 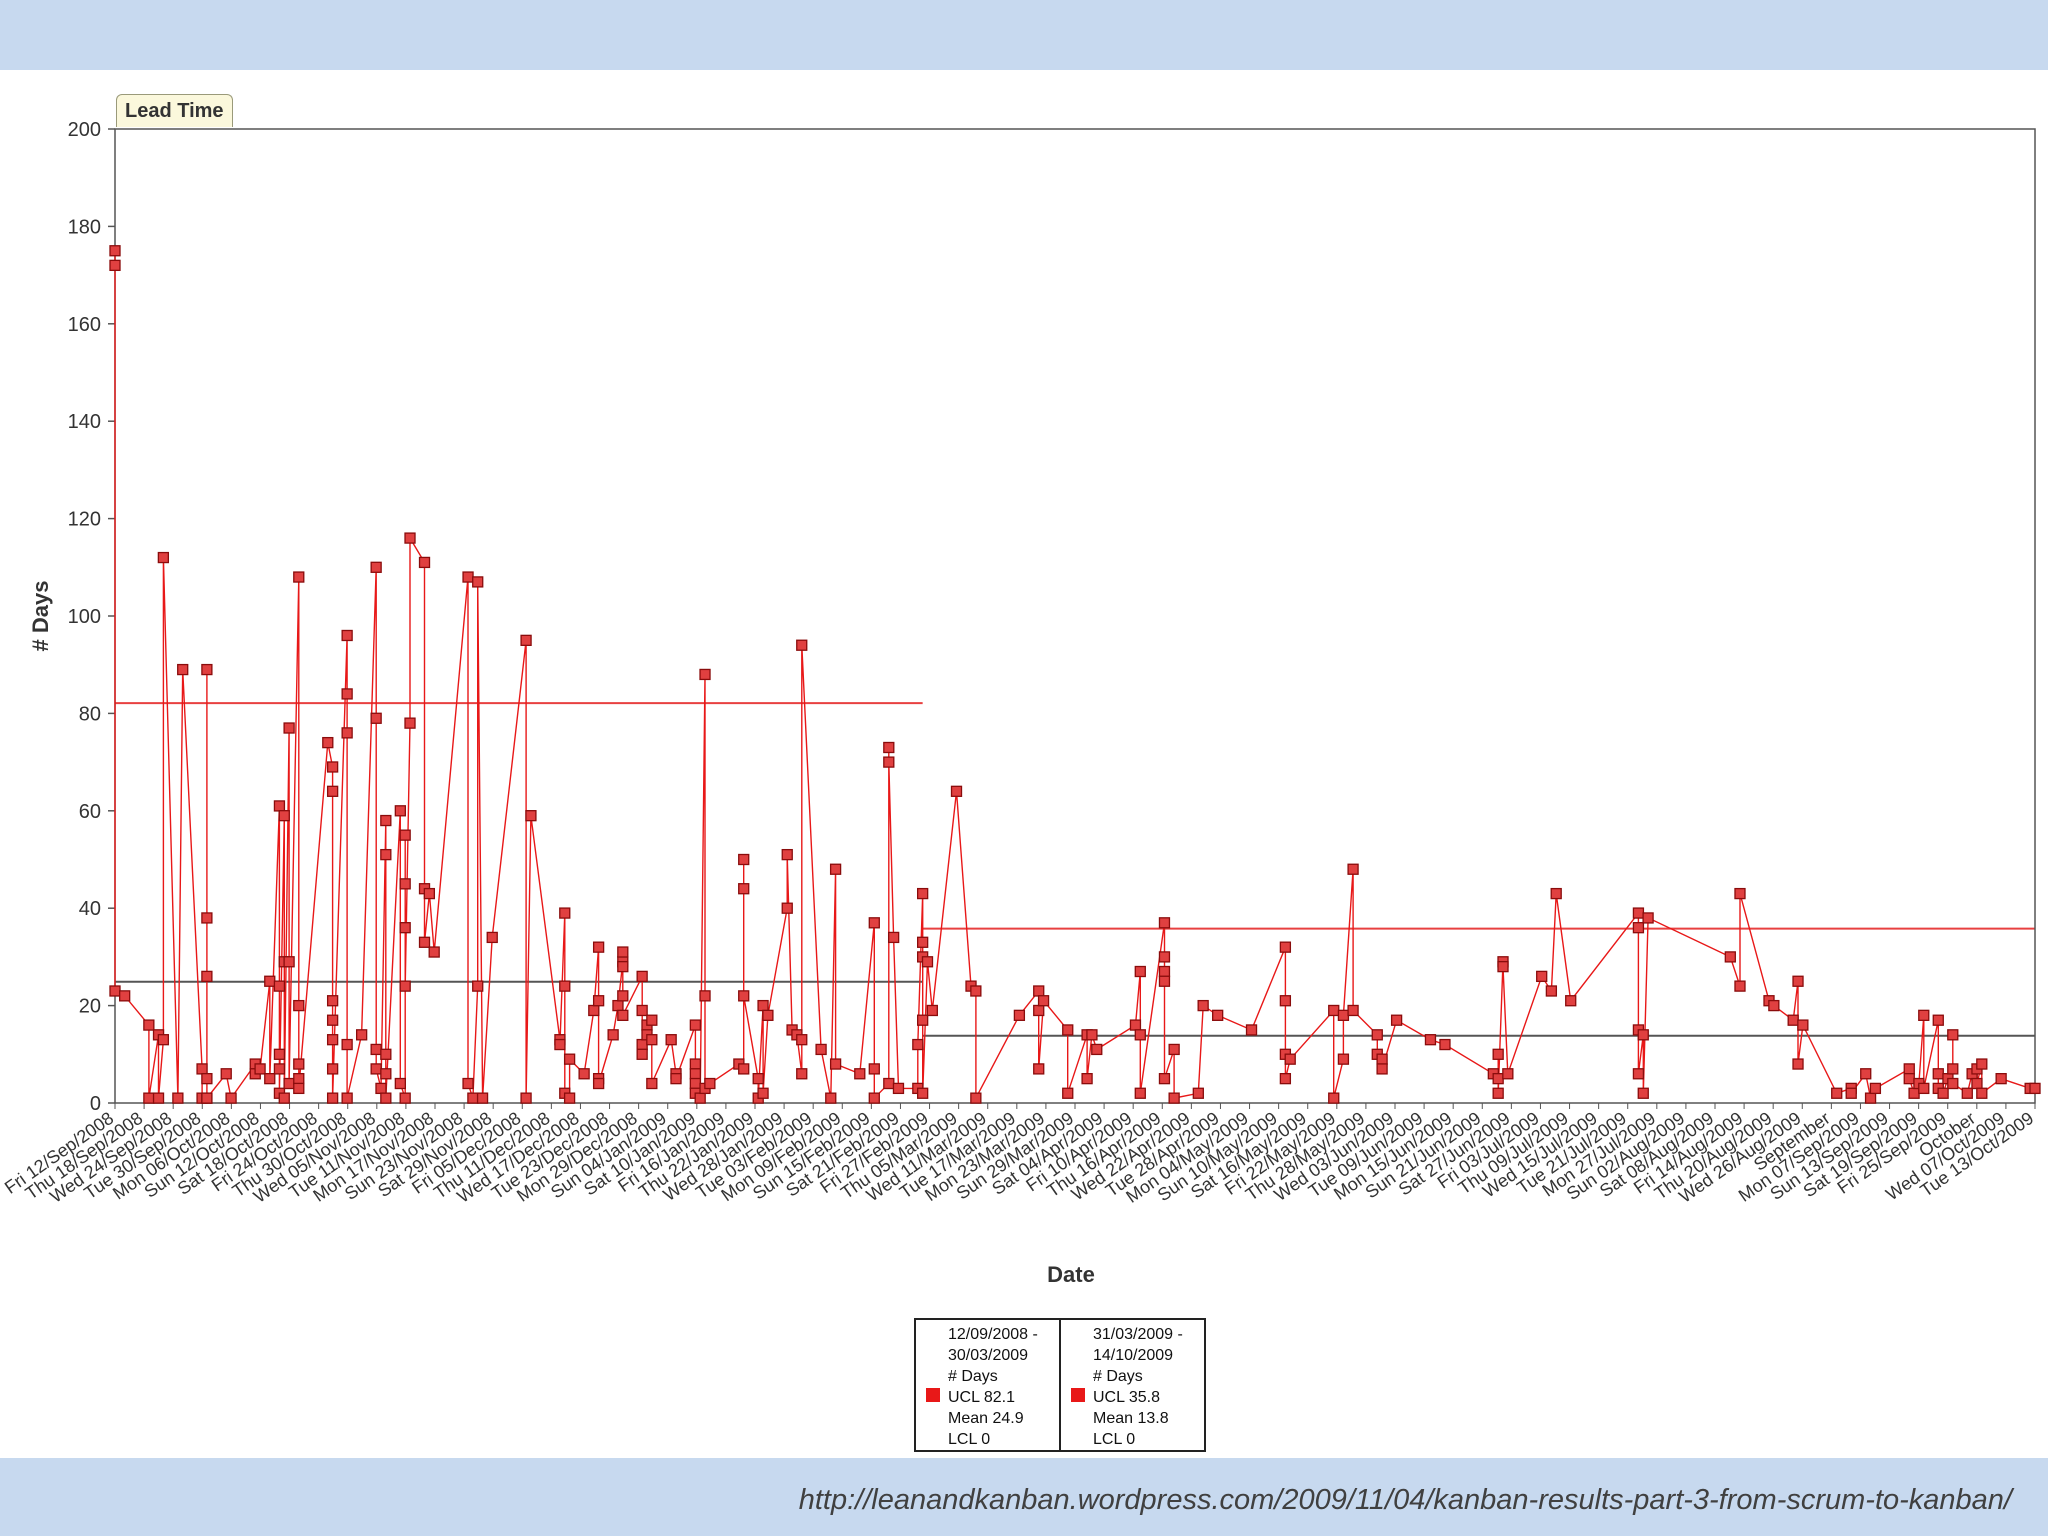 I want to click on y-axis-title: # Days, so click(x=40, y=616).